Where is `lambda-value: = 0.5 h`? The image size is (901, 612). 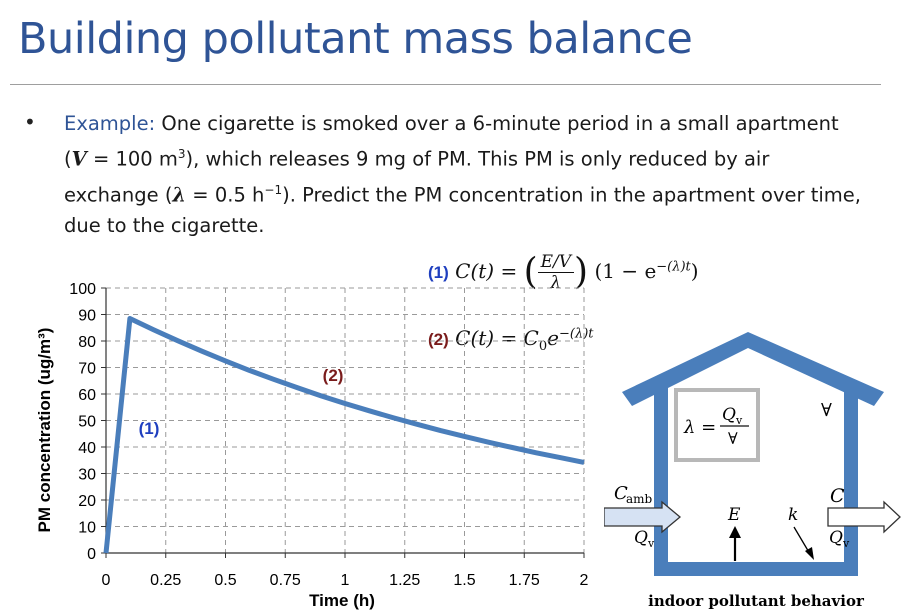 lambda-value: = 0.5 h is located at coordinates (225, 194).